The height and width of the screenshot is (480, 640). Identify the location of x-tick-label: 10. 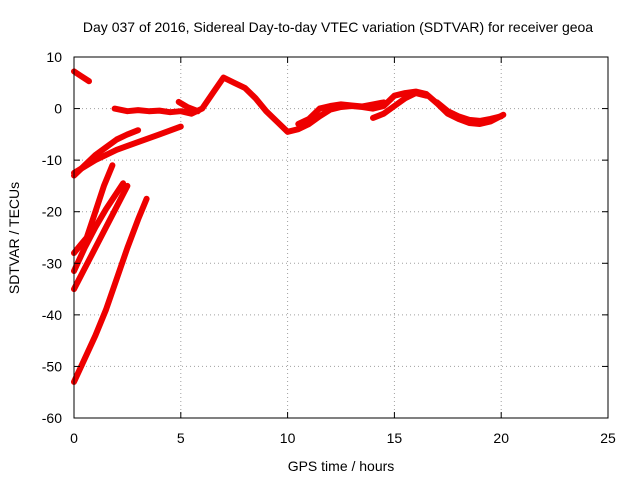
(288, 438).